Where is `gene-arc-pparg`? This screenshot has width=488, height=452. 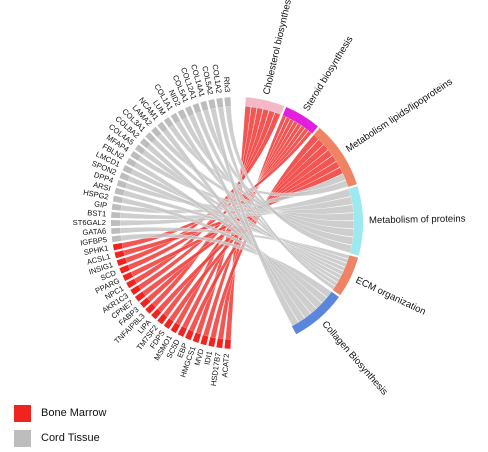
gene-arc-pparg is located at coordinates (128, 276).